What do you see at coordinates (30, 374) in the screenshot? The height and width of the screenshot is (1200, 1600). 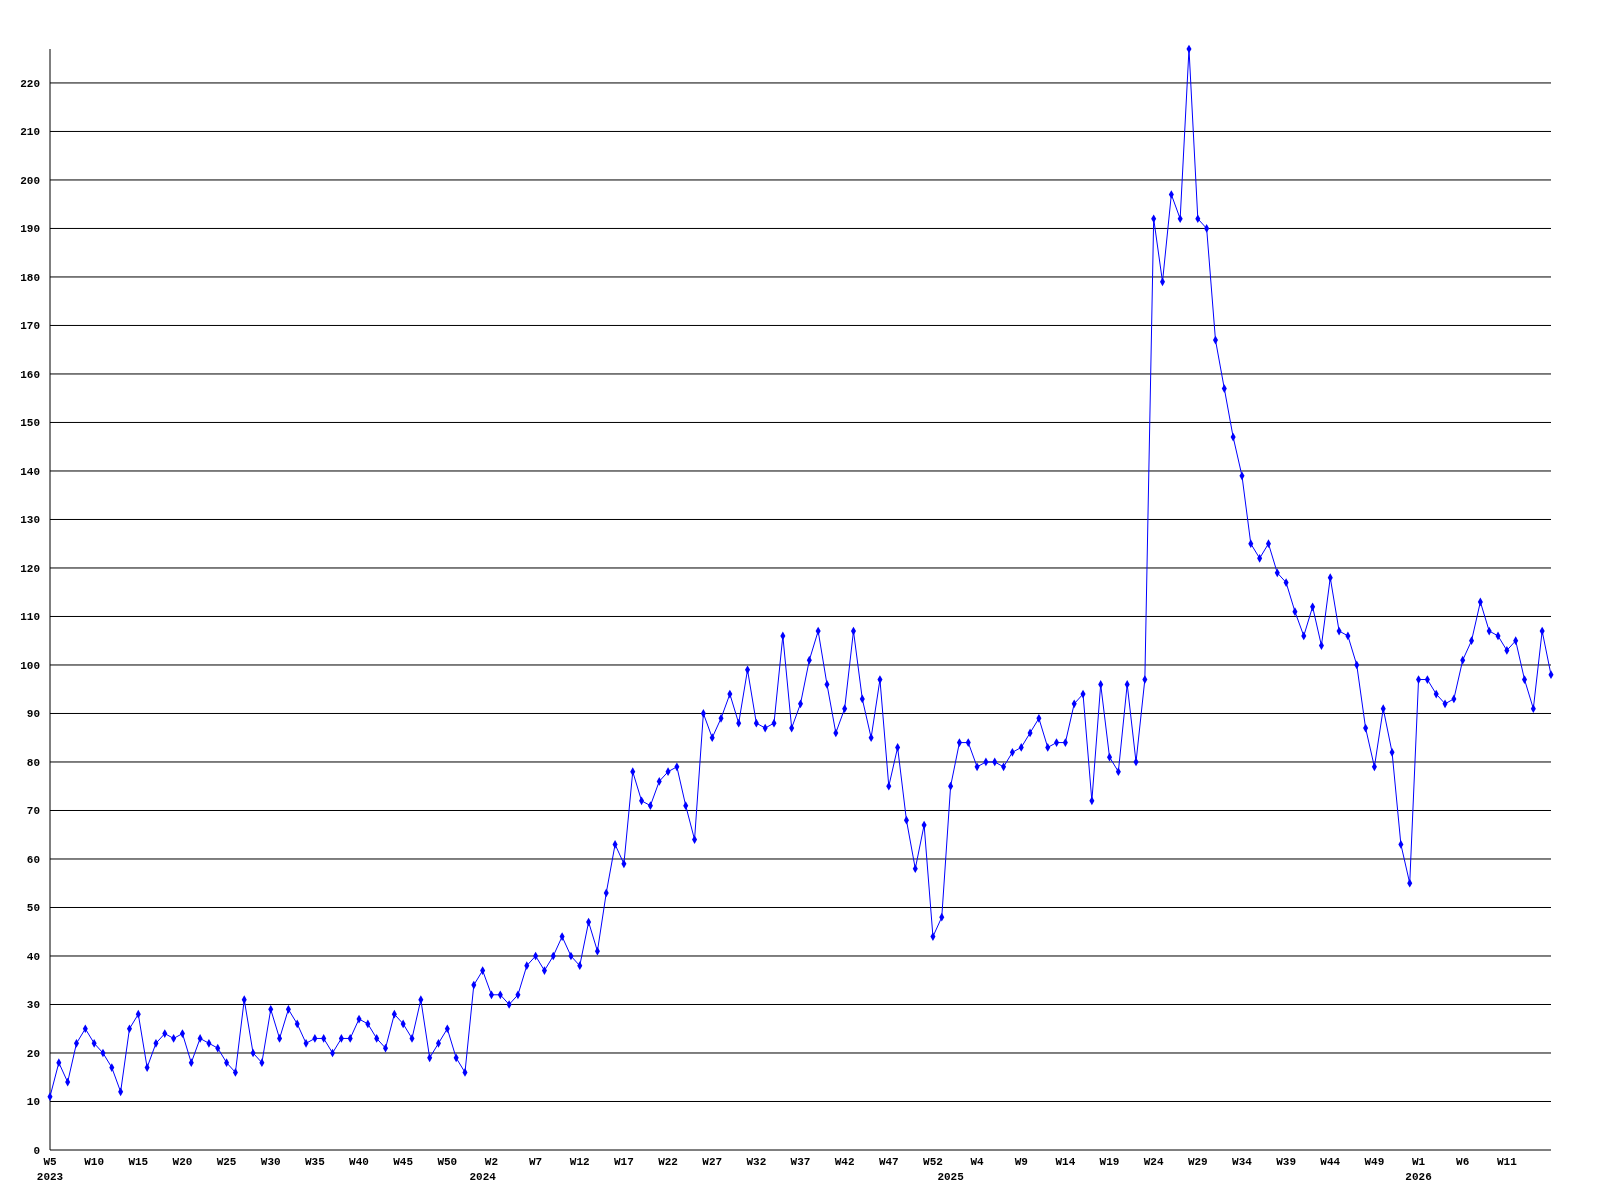 I see `y-tick-label: 160` at bounding box center [30, 374].